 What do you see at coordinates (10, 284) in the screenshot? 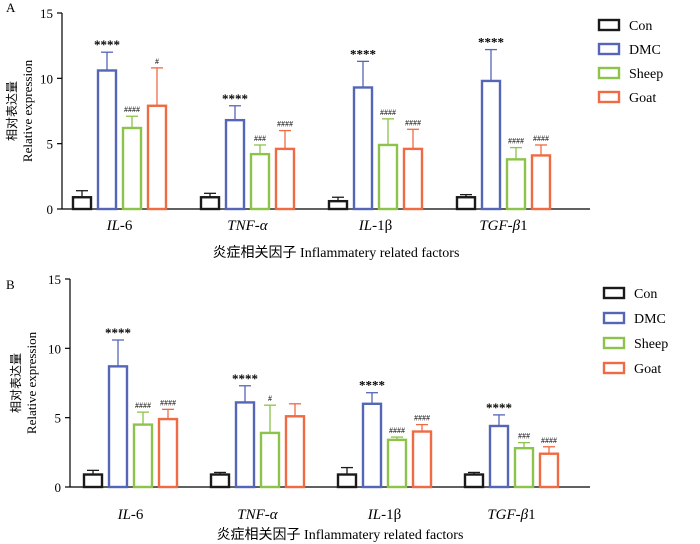
I see `panel-label: B` at bounding box center [10, 284].